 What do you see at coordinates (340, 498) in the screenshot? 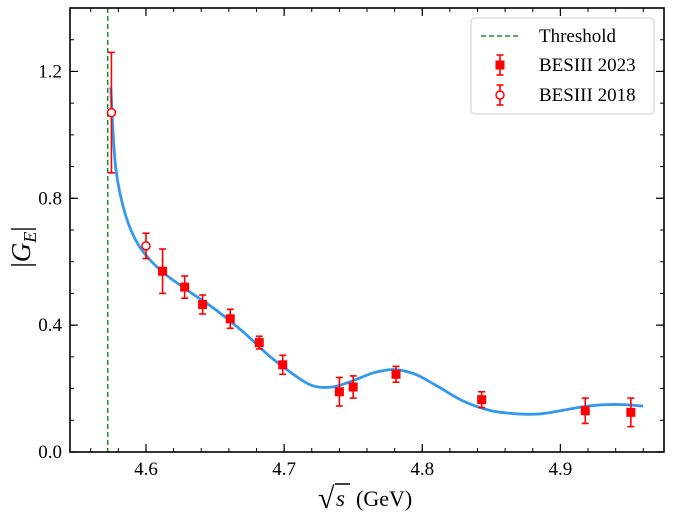
I see `x-axis-title-var: s` at bounding box center [340, 498].